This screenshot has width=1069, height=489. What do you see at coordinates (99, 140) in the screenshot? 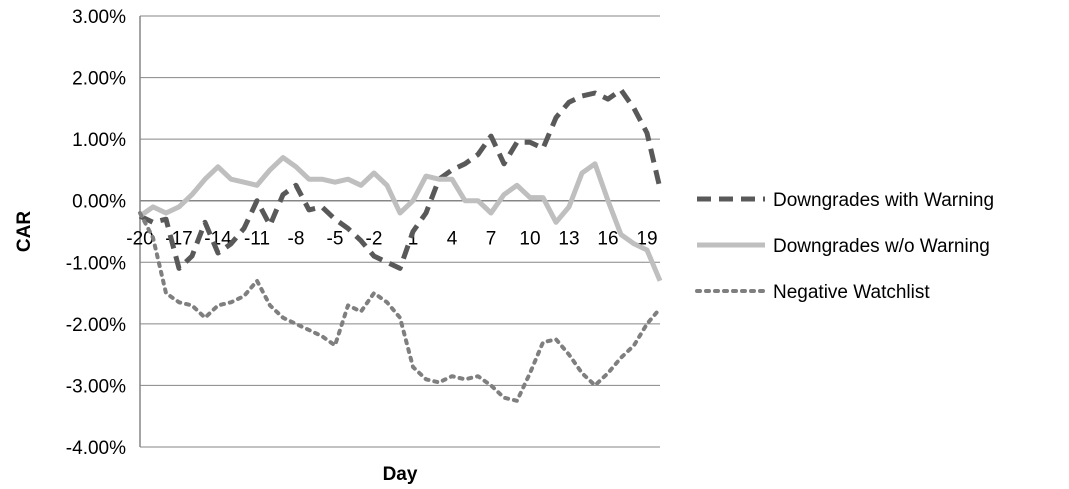
I see `y-tick-label: 1.00%` at bounding box center [99, 140].